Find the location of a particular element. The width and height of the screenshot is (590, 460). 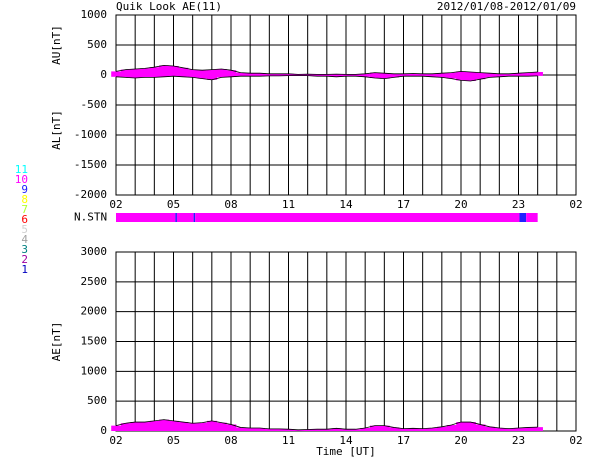

series-outline is located at coordinates (326, 78).